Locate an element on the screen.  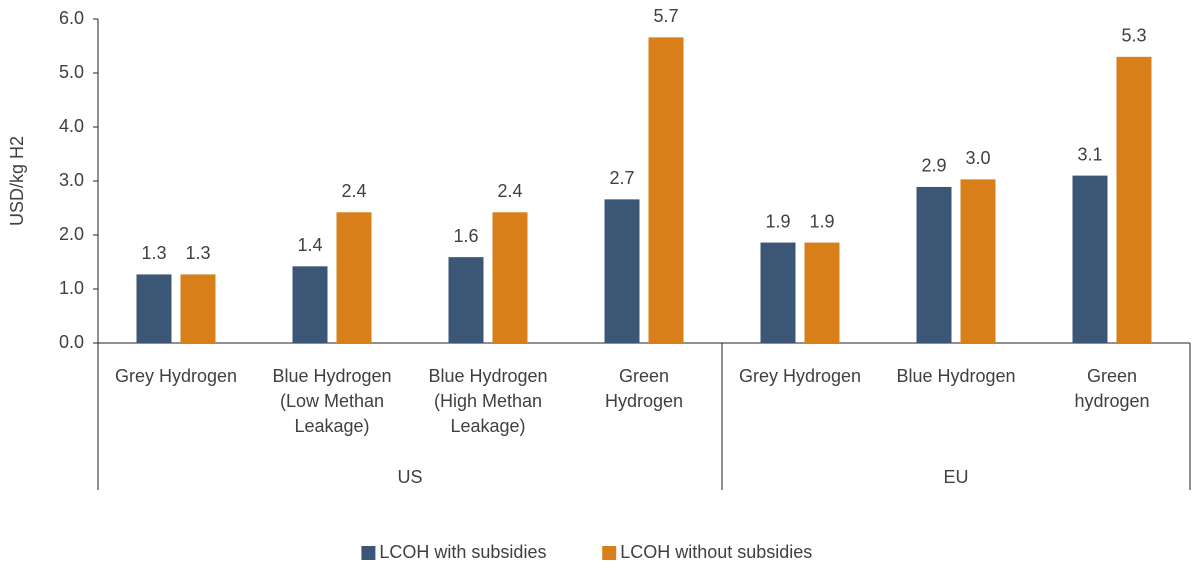
y-tick-label: 0.0 is located at coordinates (71, 342).